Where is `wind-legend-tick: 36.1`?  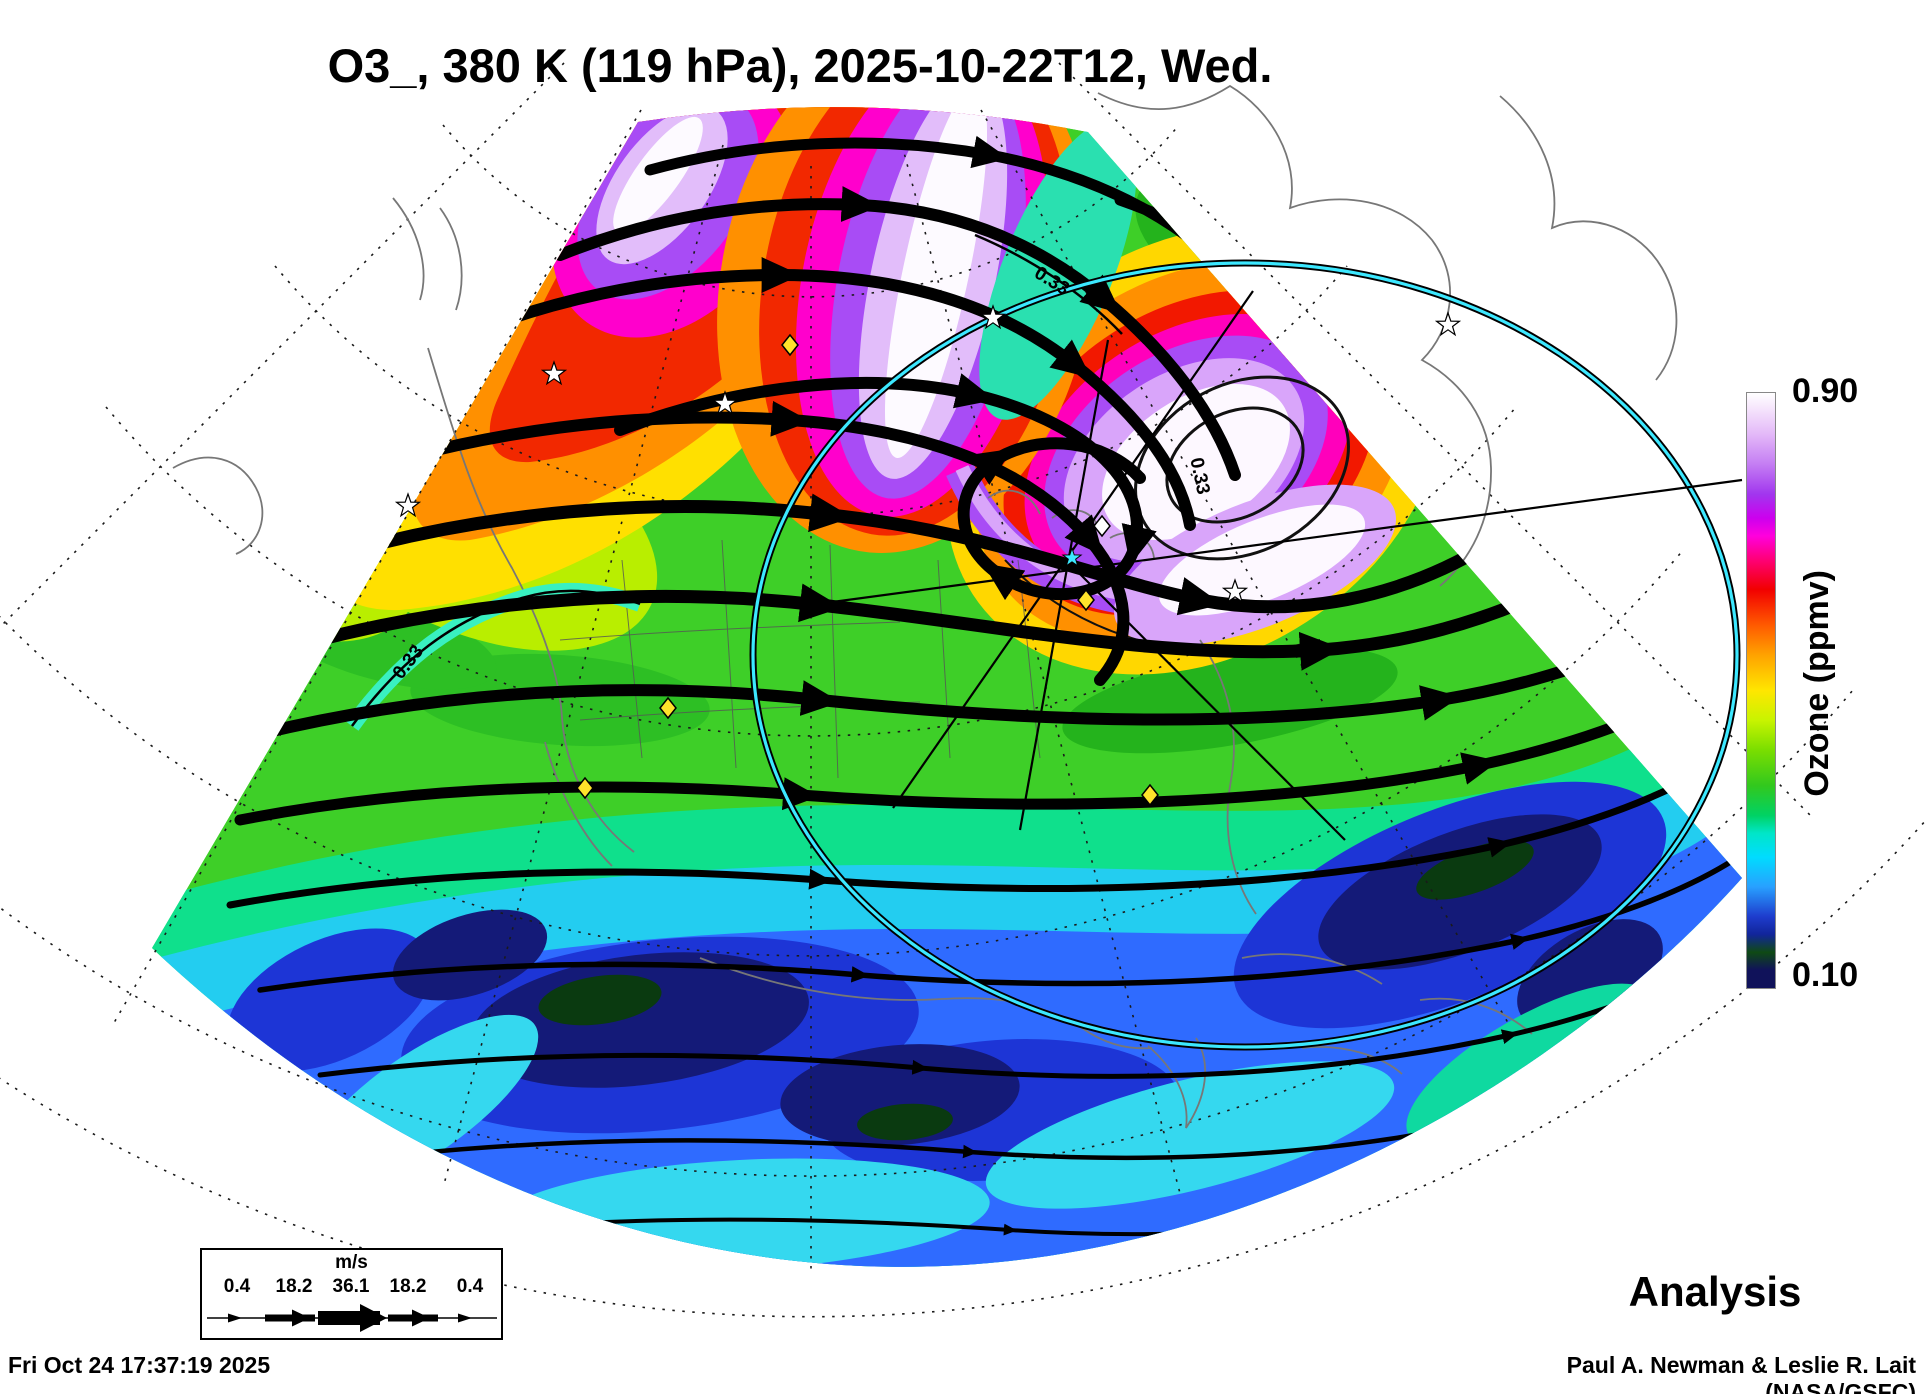 wind-legend-tick: 36.1 is located at coordinates (351, 1286).